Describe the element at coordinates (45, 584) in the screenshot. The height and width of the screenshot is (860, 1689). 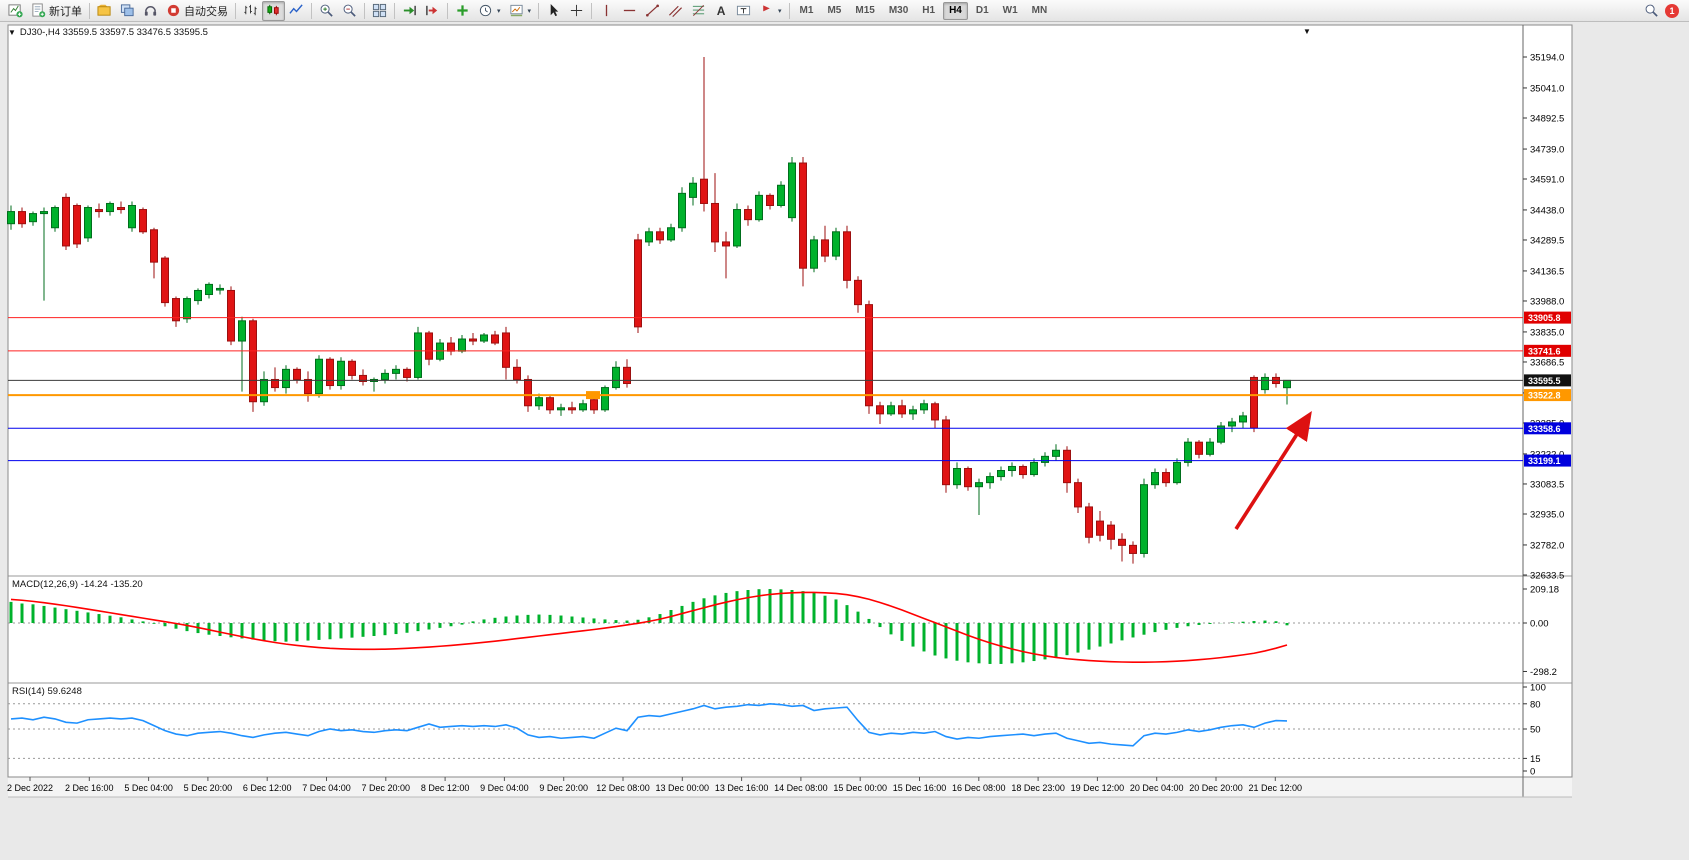
I see `macd-name: MACD(12,26,9)` at that location.